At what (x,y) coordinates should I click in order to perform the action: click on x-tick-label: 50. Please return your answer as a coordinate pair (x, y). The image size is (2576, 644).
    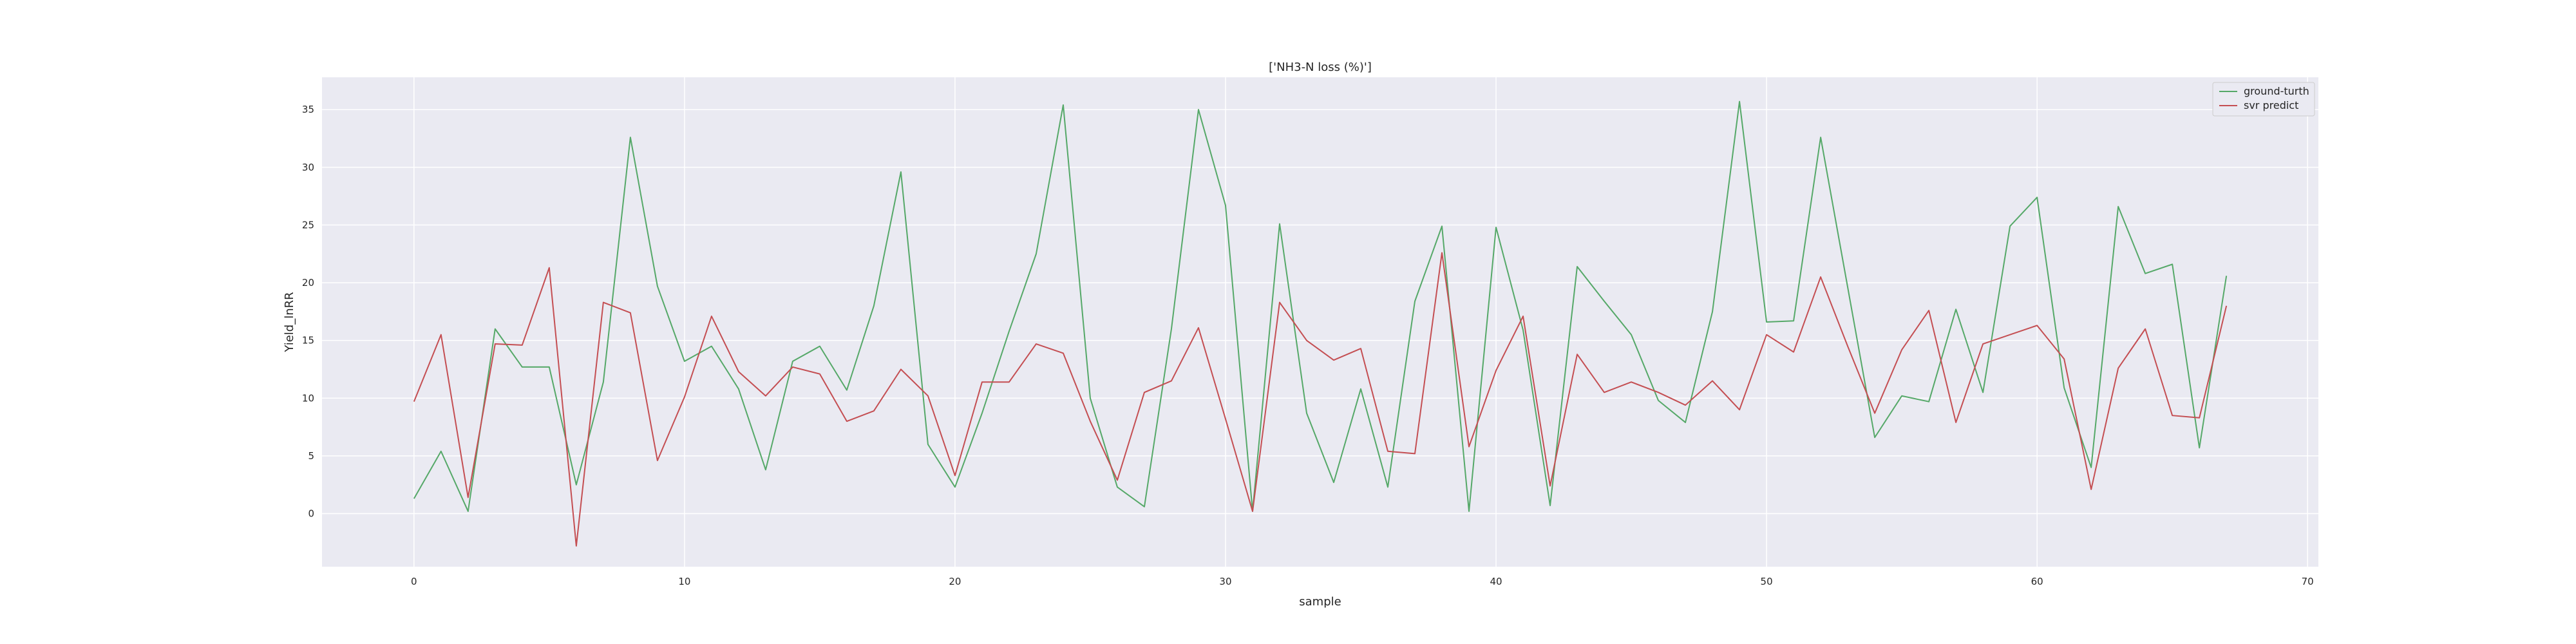
    Looking at the image, I should click on (1767, 581).